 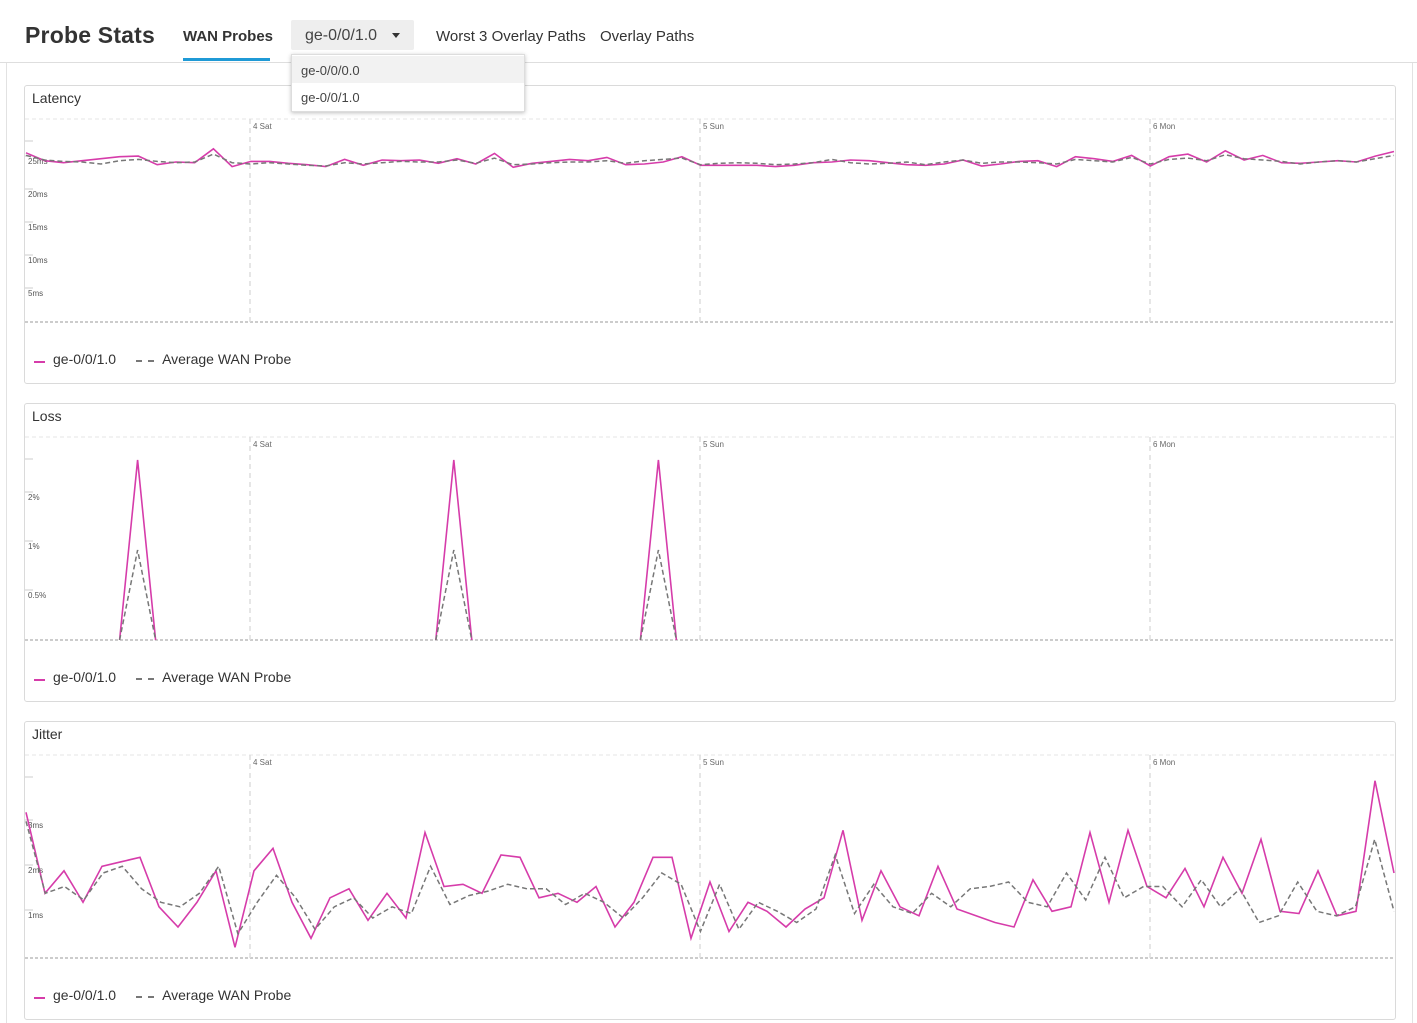 What do you see at coordinates (35, 915) in the screenshot?
I see `y-tick-label: 1ms` at bounding box center [35, 915].